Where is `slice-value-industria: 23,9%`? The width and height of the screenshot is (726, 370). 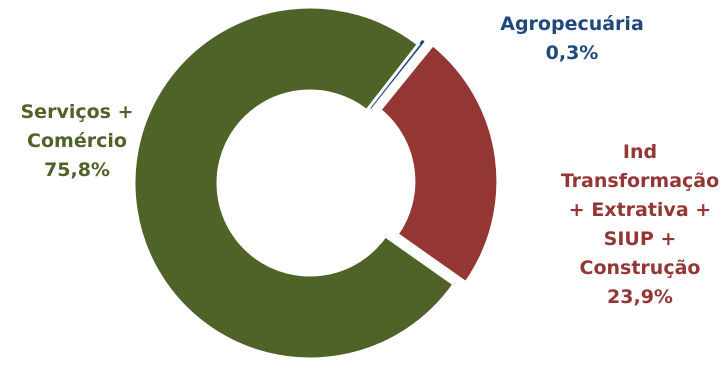
slice-value-industria: 23,9% is located at coordinates (640, 297).